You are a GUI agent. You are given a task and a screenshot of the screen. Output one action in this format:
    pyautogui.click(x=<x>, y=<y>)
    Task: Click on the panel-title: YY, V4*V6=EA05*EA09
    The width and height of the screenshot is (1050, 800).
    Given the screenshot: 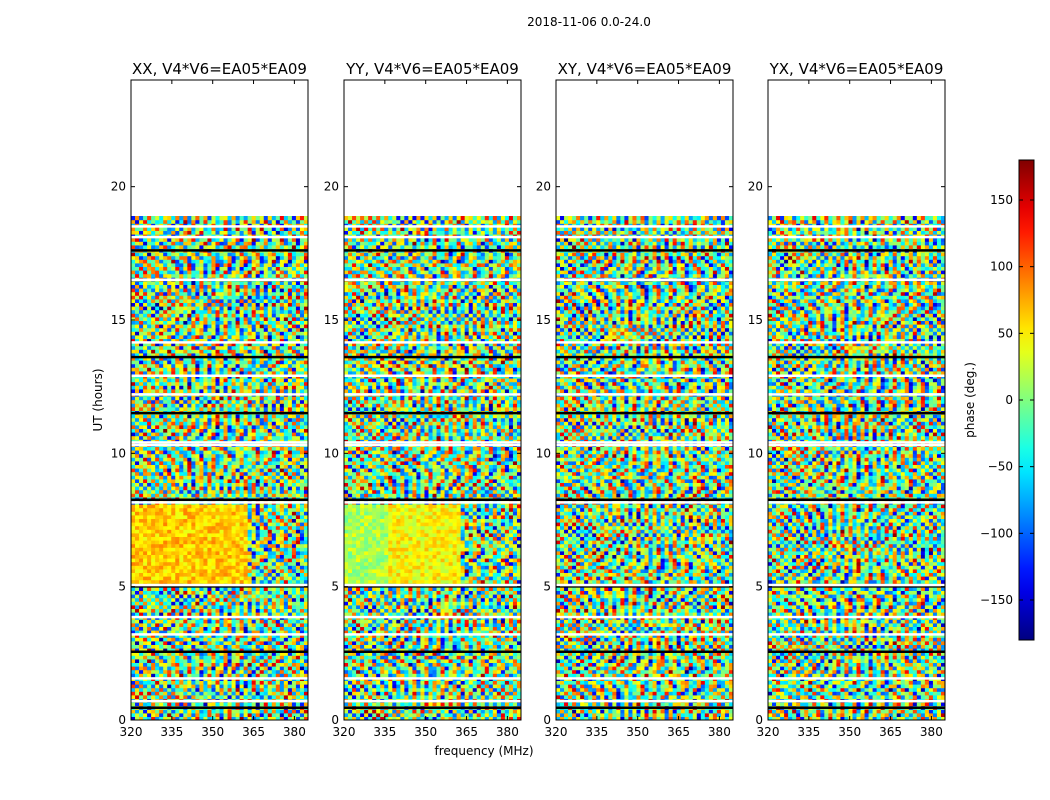 What is the action you would take?
    pyautogui.click(x=432, y=69)
    